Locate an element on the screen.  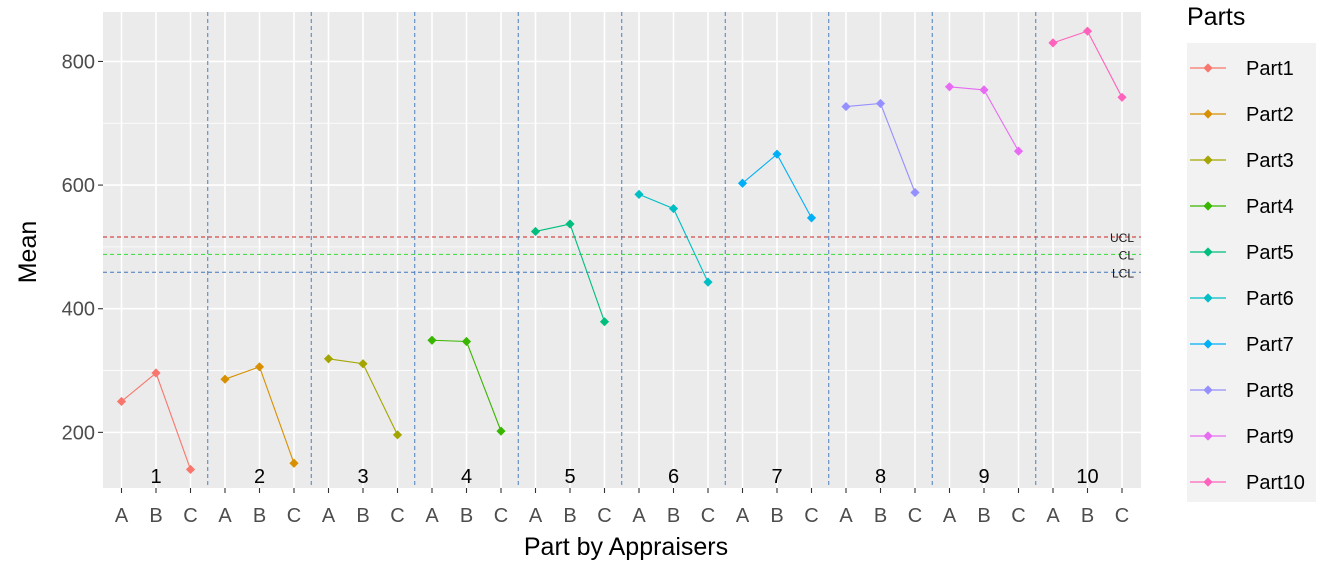
group-label: 3 is located at coordinates (362, 477).